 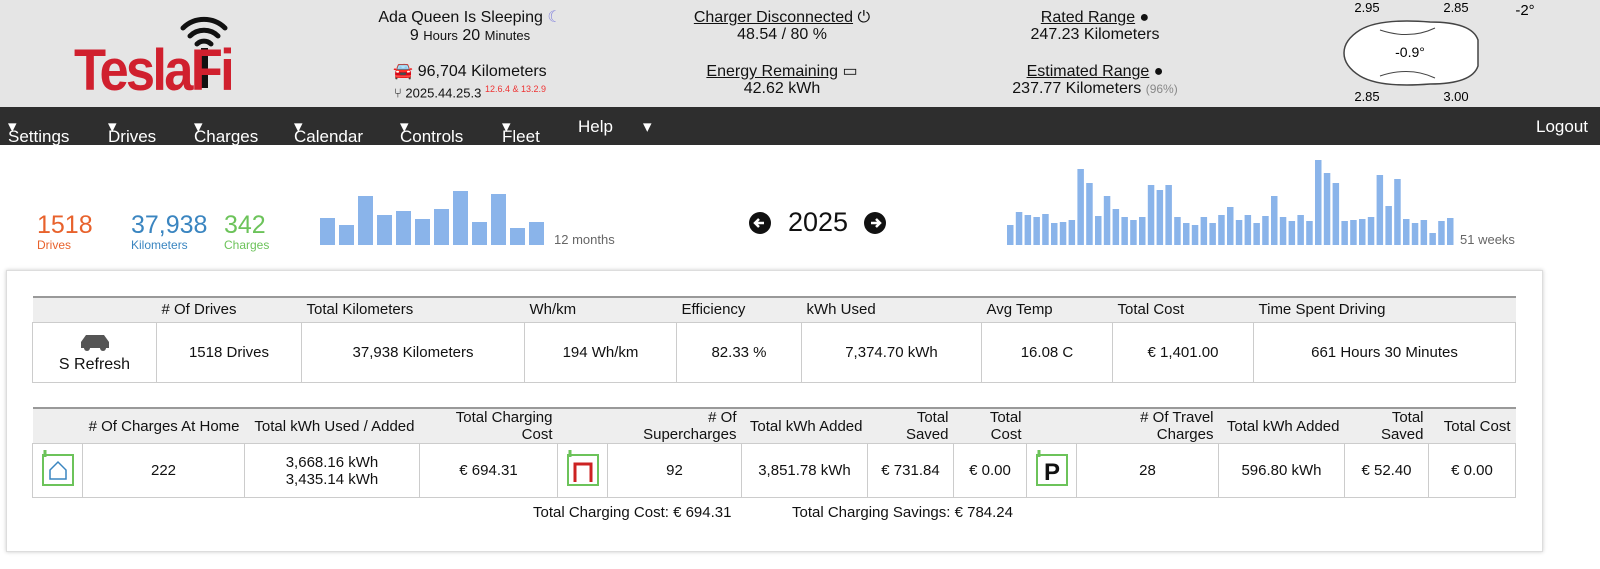 What do you see at coordinates (488, 470) in the screenshot?
I see `cell: € 694.31` at bounding box center [488, 470].